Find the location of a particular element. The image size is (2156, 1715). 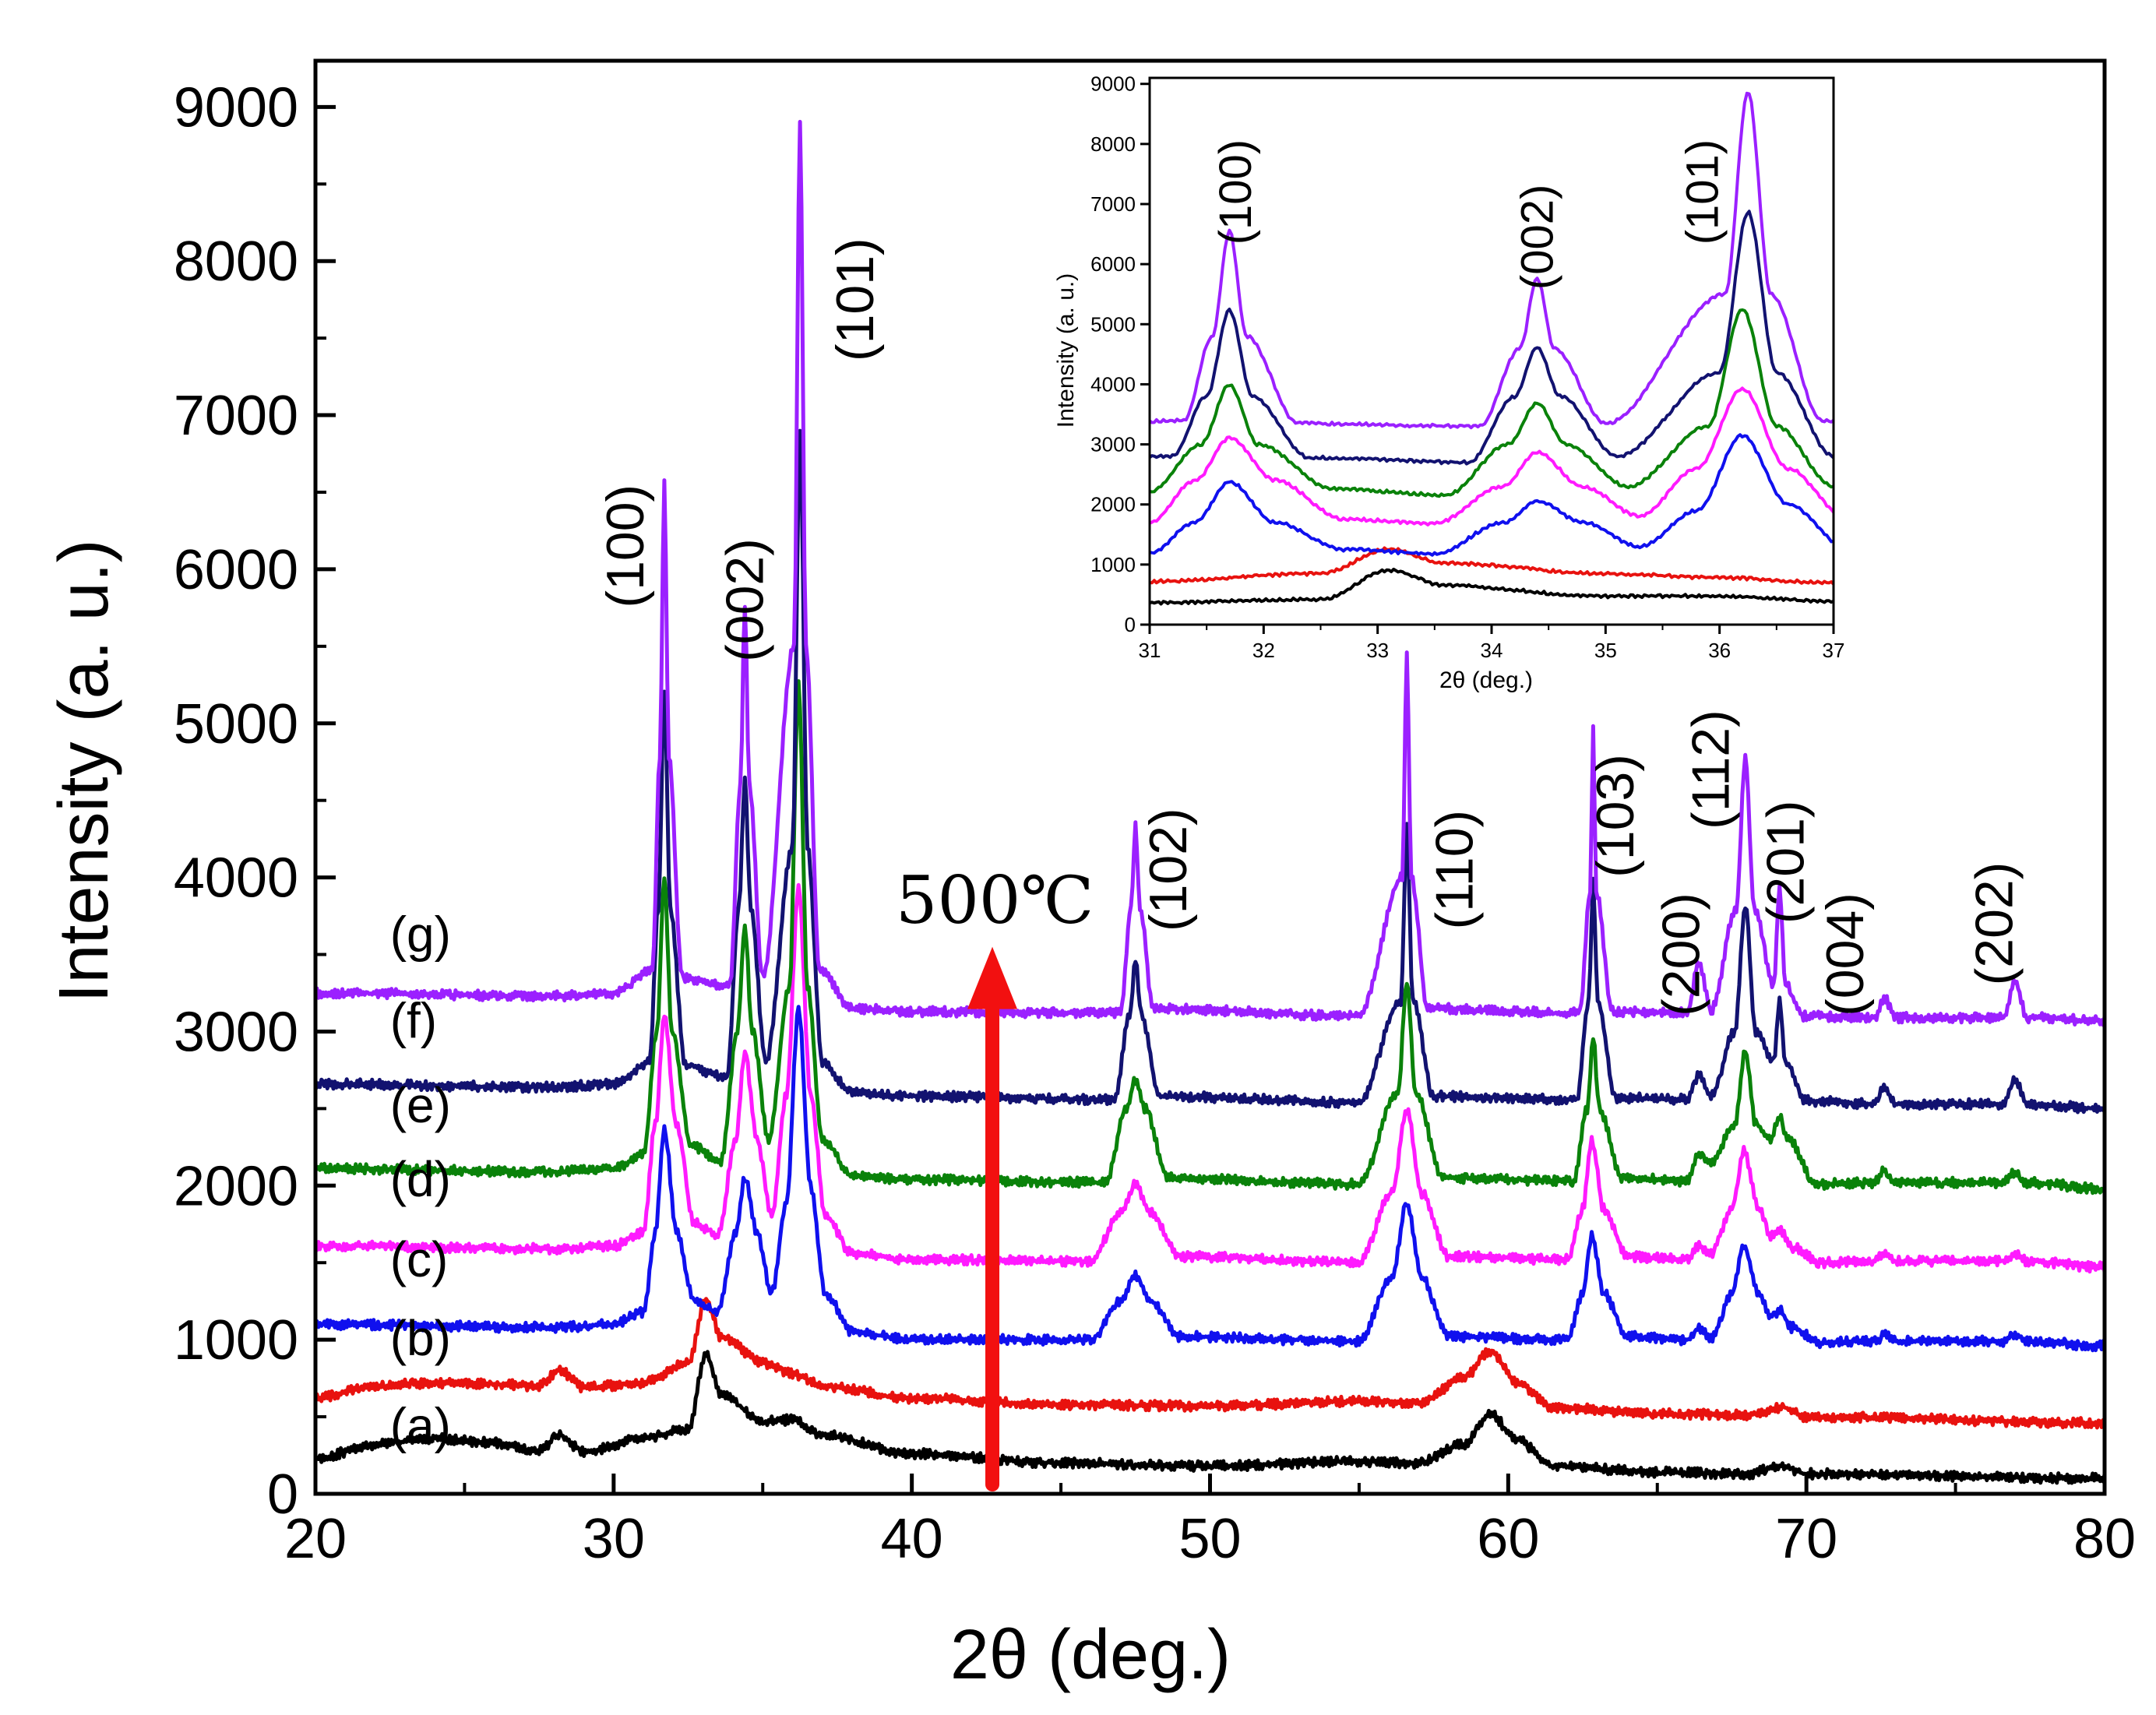

inset-x-tick-label: 33 is located at coordinates (1377, 650).